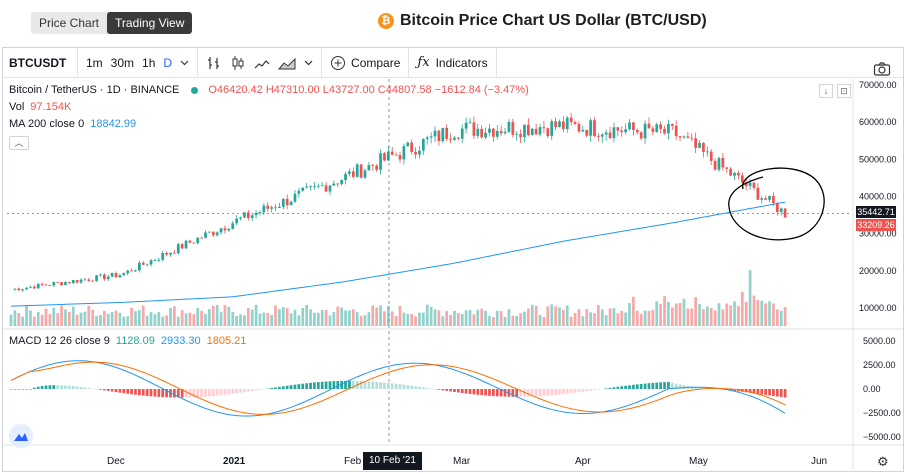  I want to click on line-style-icon, so click(262, 63).